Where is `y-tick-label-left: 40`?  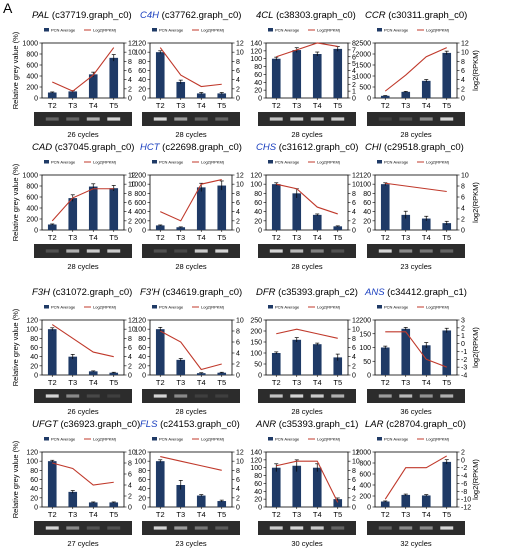
y-tick-label-left: 40 is located at coordinates (258, 492).